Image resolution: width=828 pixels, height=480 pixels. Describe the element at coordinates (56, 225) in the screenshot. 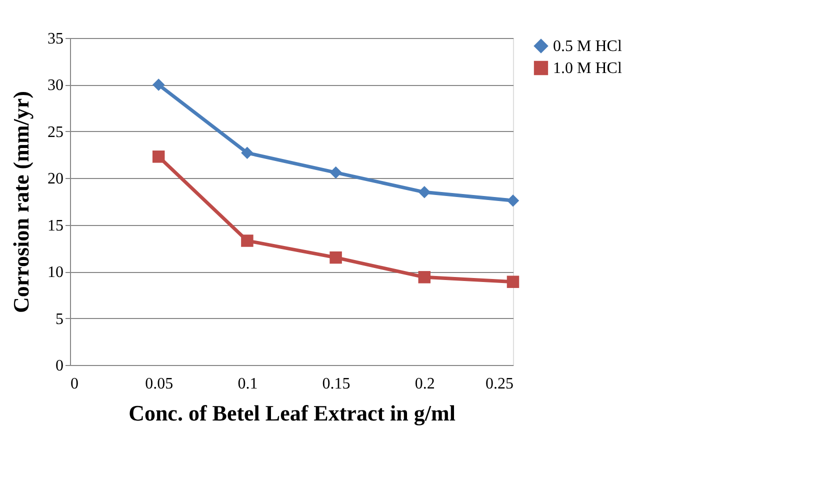

I see `y-tick-label: 15` at that location.